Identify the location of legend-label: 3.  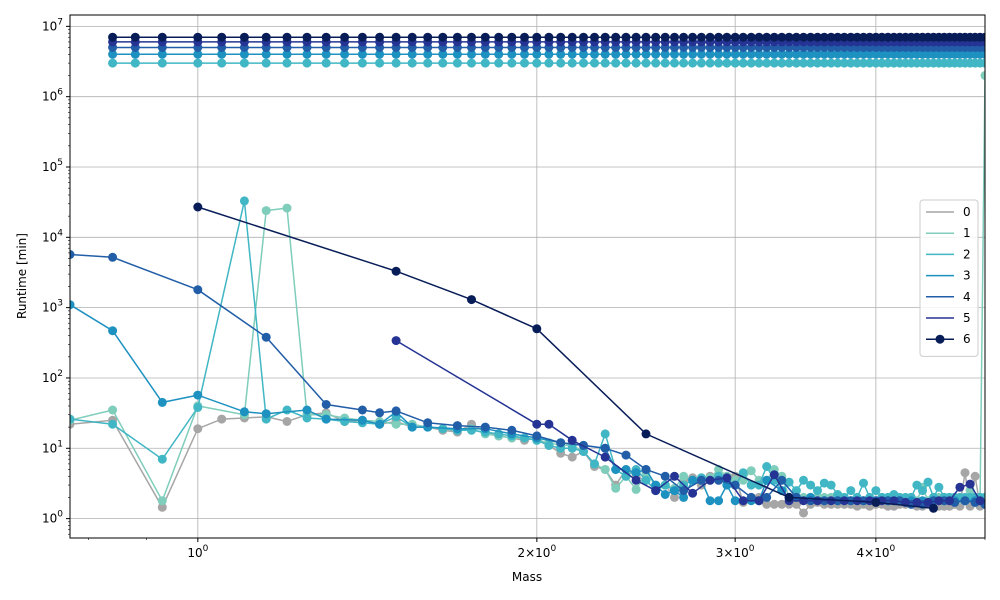
(967, 276).